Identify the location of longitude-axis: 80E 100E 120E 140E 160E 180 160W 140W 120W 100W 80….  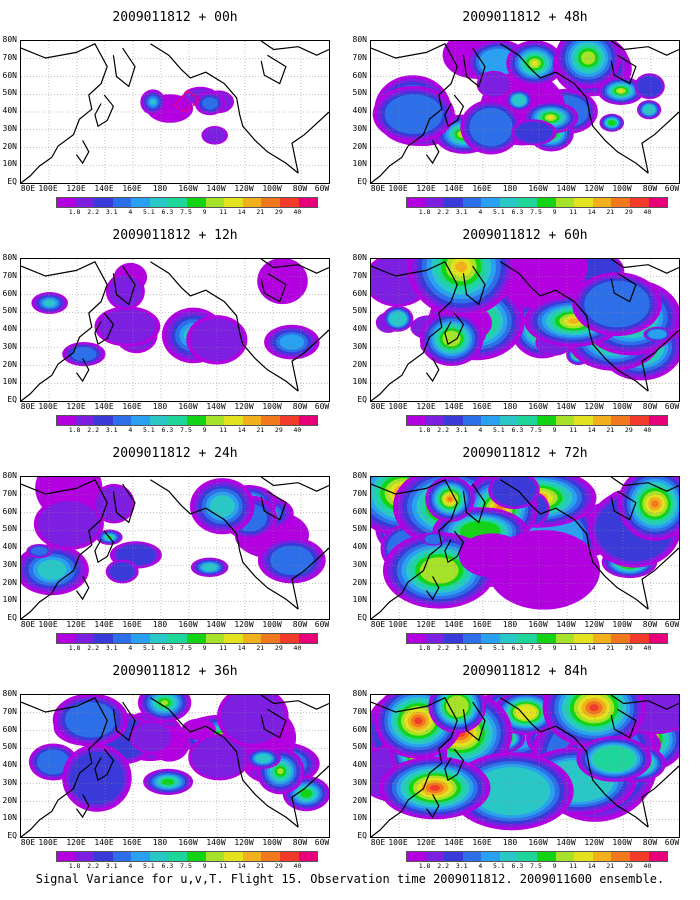
(175, 625).